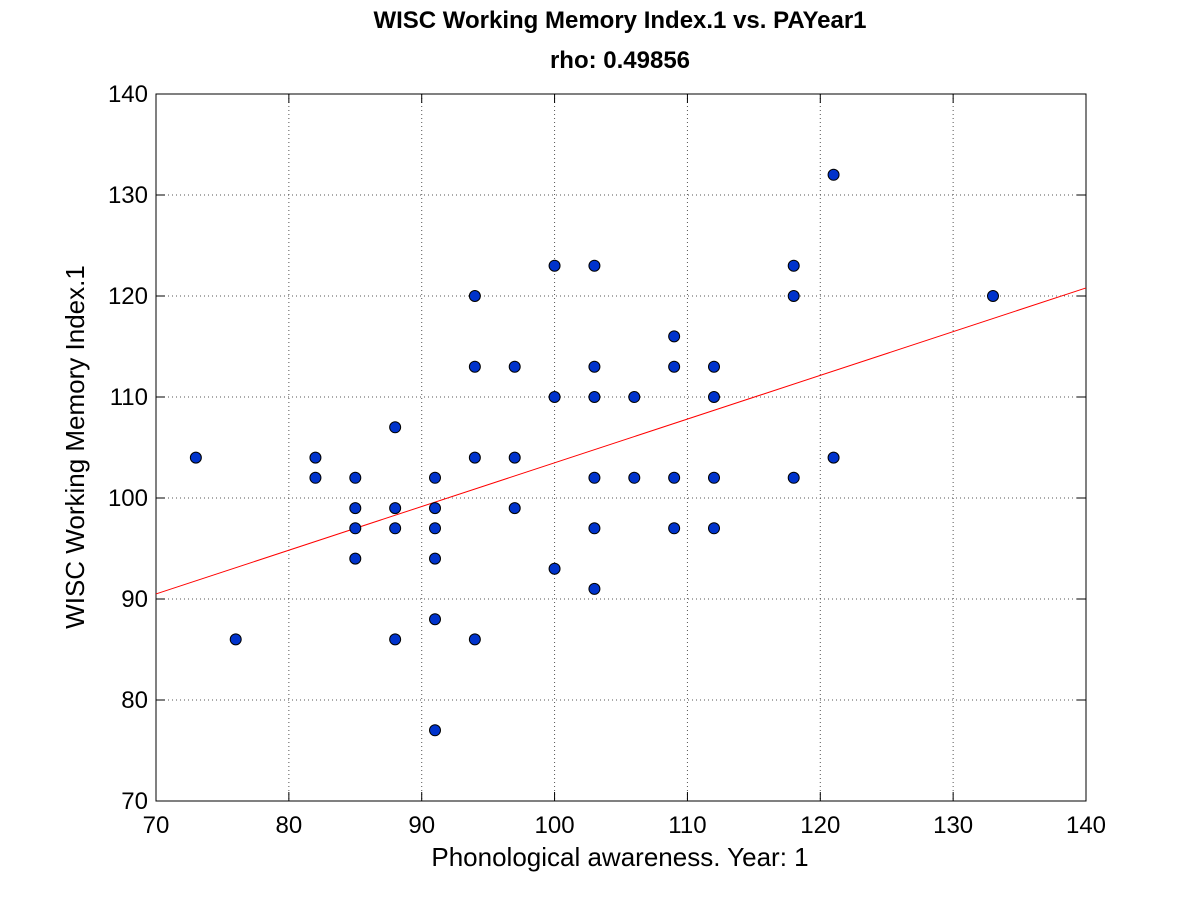 The width and height of the screenshot is (1200, 900). Describe the element at coordinates (820, 825) in the screenshot. I see `x-tick-label: 120` at that location.